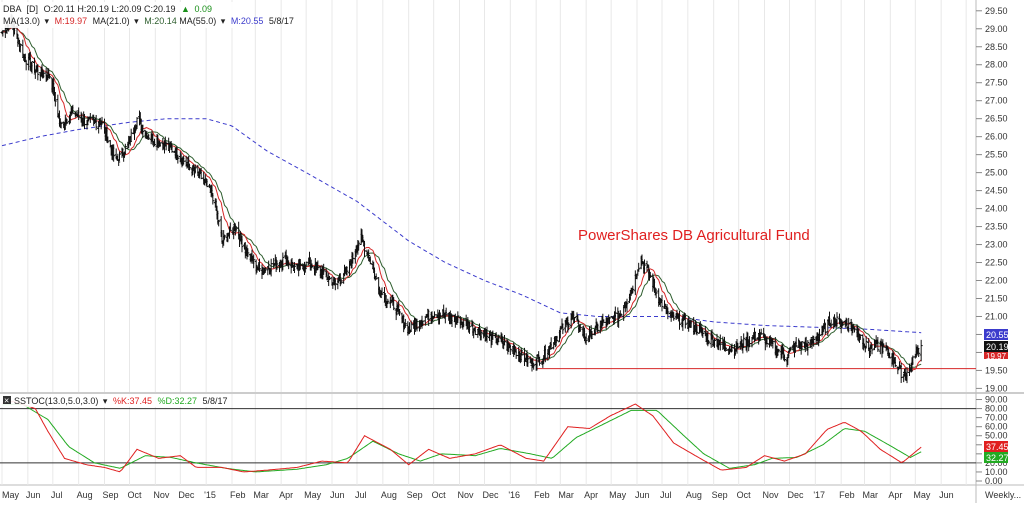 Image resolution: width=1024 pixels, height=508 pixels. I want to click on ma55-badge-bg, so click(996, 334).